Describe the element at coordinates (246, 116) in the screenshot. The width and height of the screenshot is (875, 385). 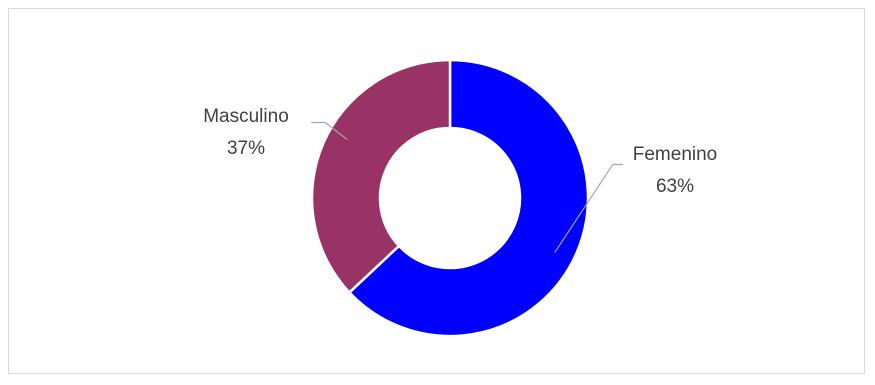
I see `data-label-masculino-name: Masculino` at that location.